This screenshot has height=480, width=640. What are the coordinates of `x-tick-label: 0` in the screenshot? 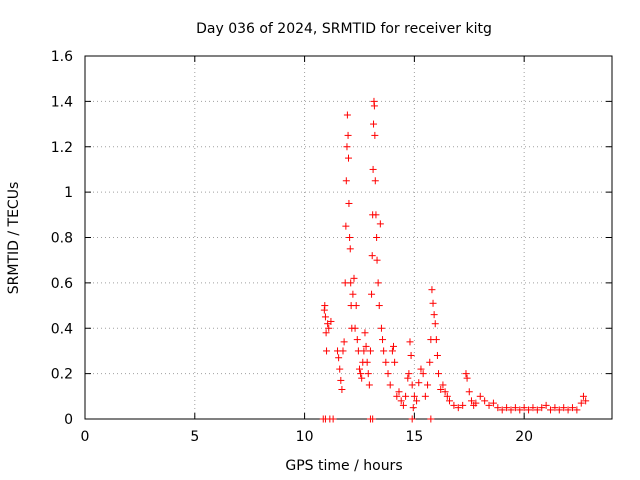 It's located at (85, 437).